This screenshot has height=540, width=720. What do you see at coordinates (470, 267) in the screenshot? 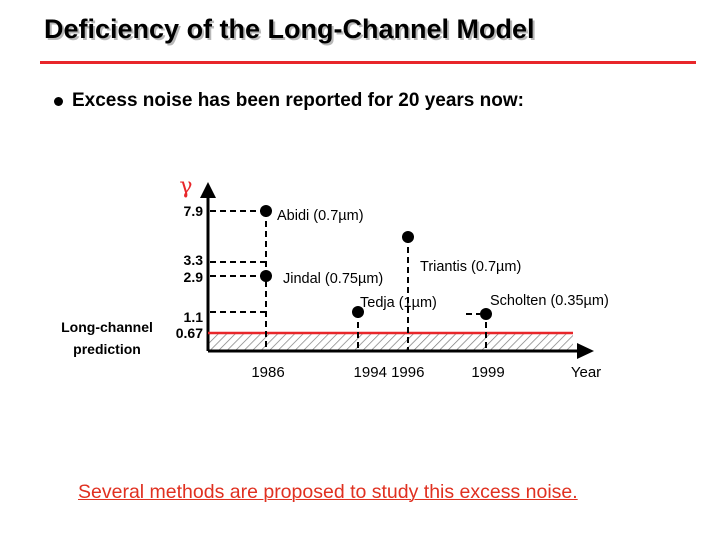
I see `point-label-triantis: Triantis (0.7µm)` at bounding box center [470, 267].